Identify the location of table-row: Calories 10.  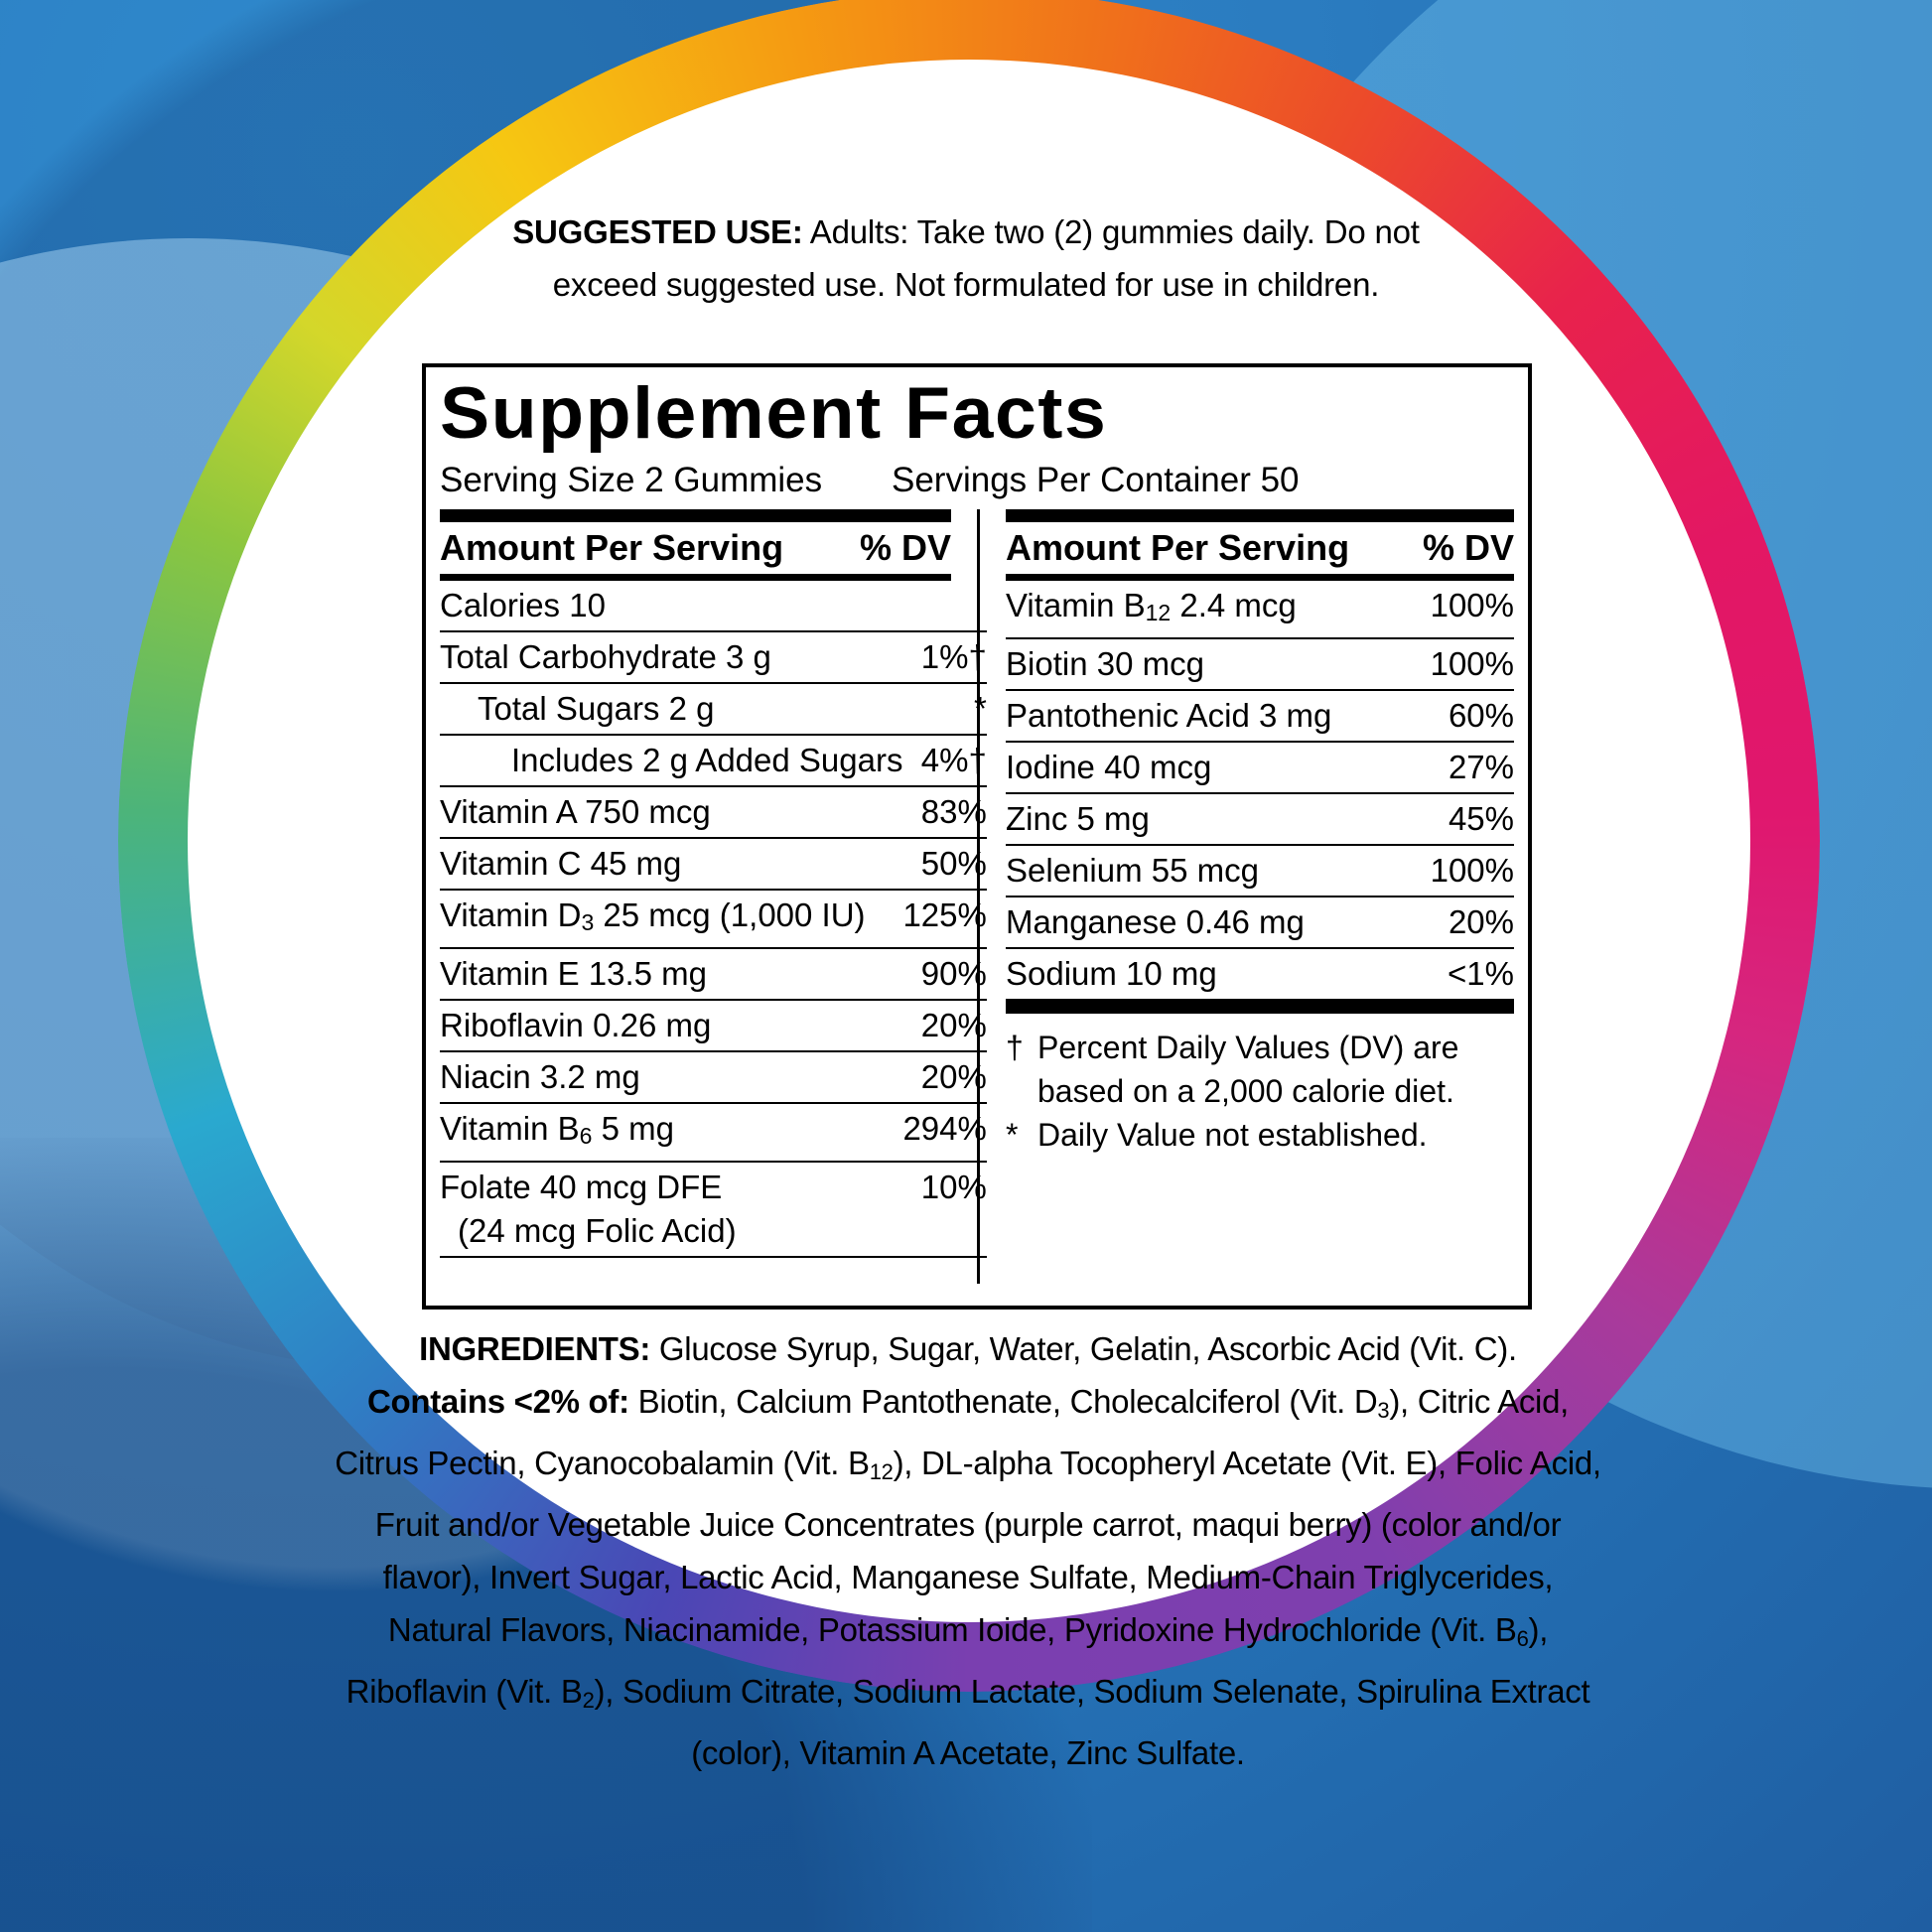
(714, 606).